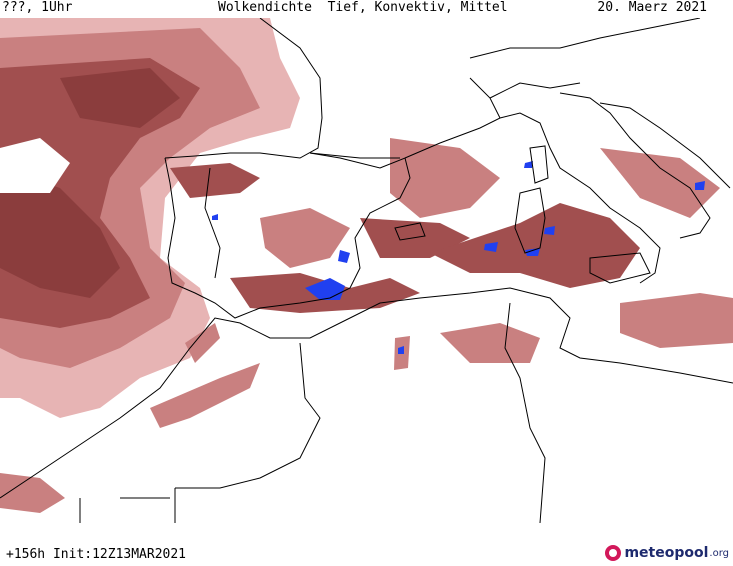  What do you see at coordinates (445, 178) in the screenshot?
I see `cloud-patch-pyrenees` at bounding box center [445, 178].